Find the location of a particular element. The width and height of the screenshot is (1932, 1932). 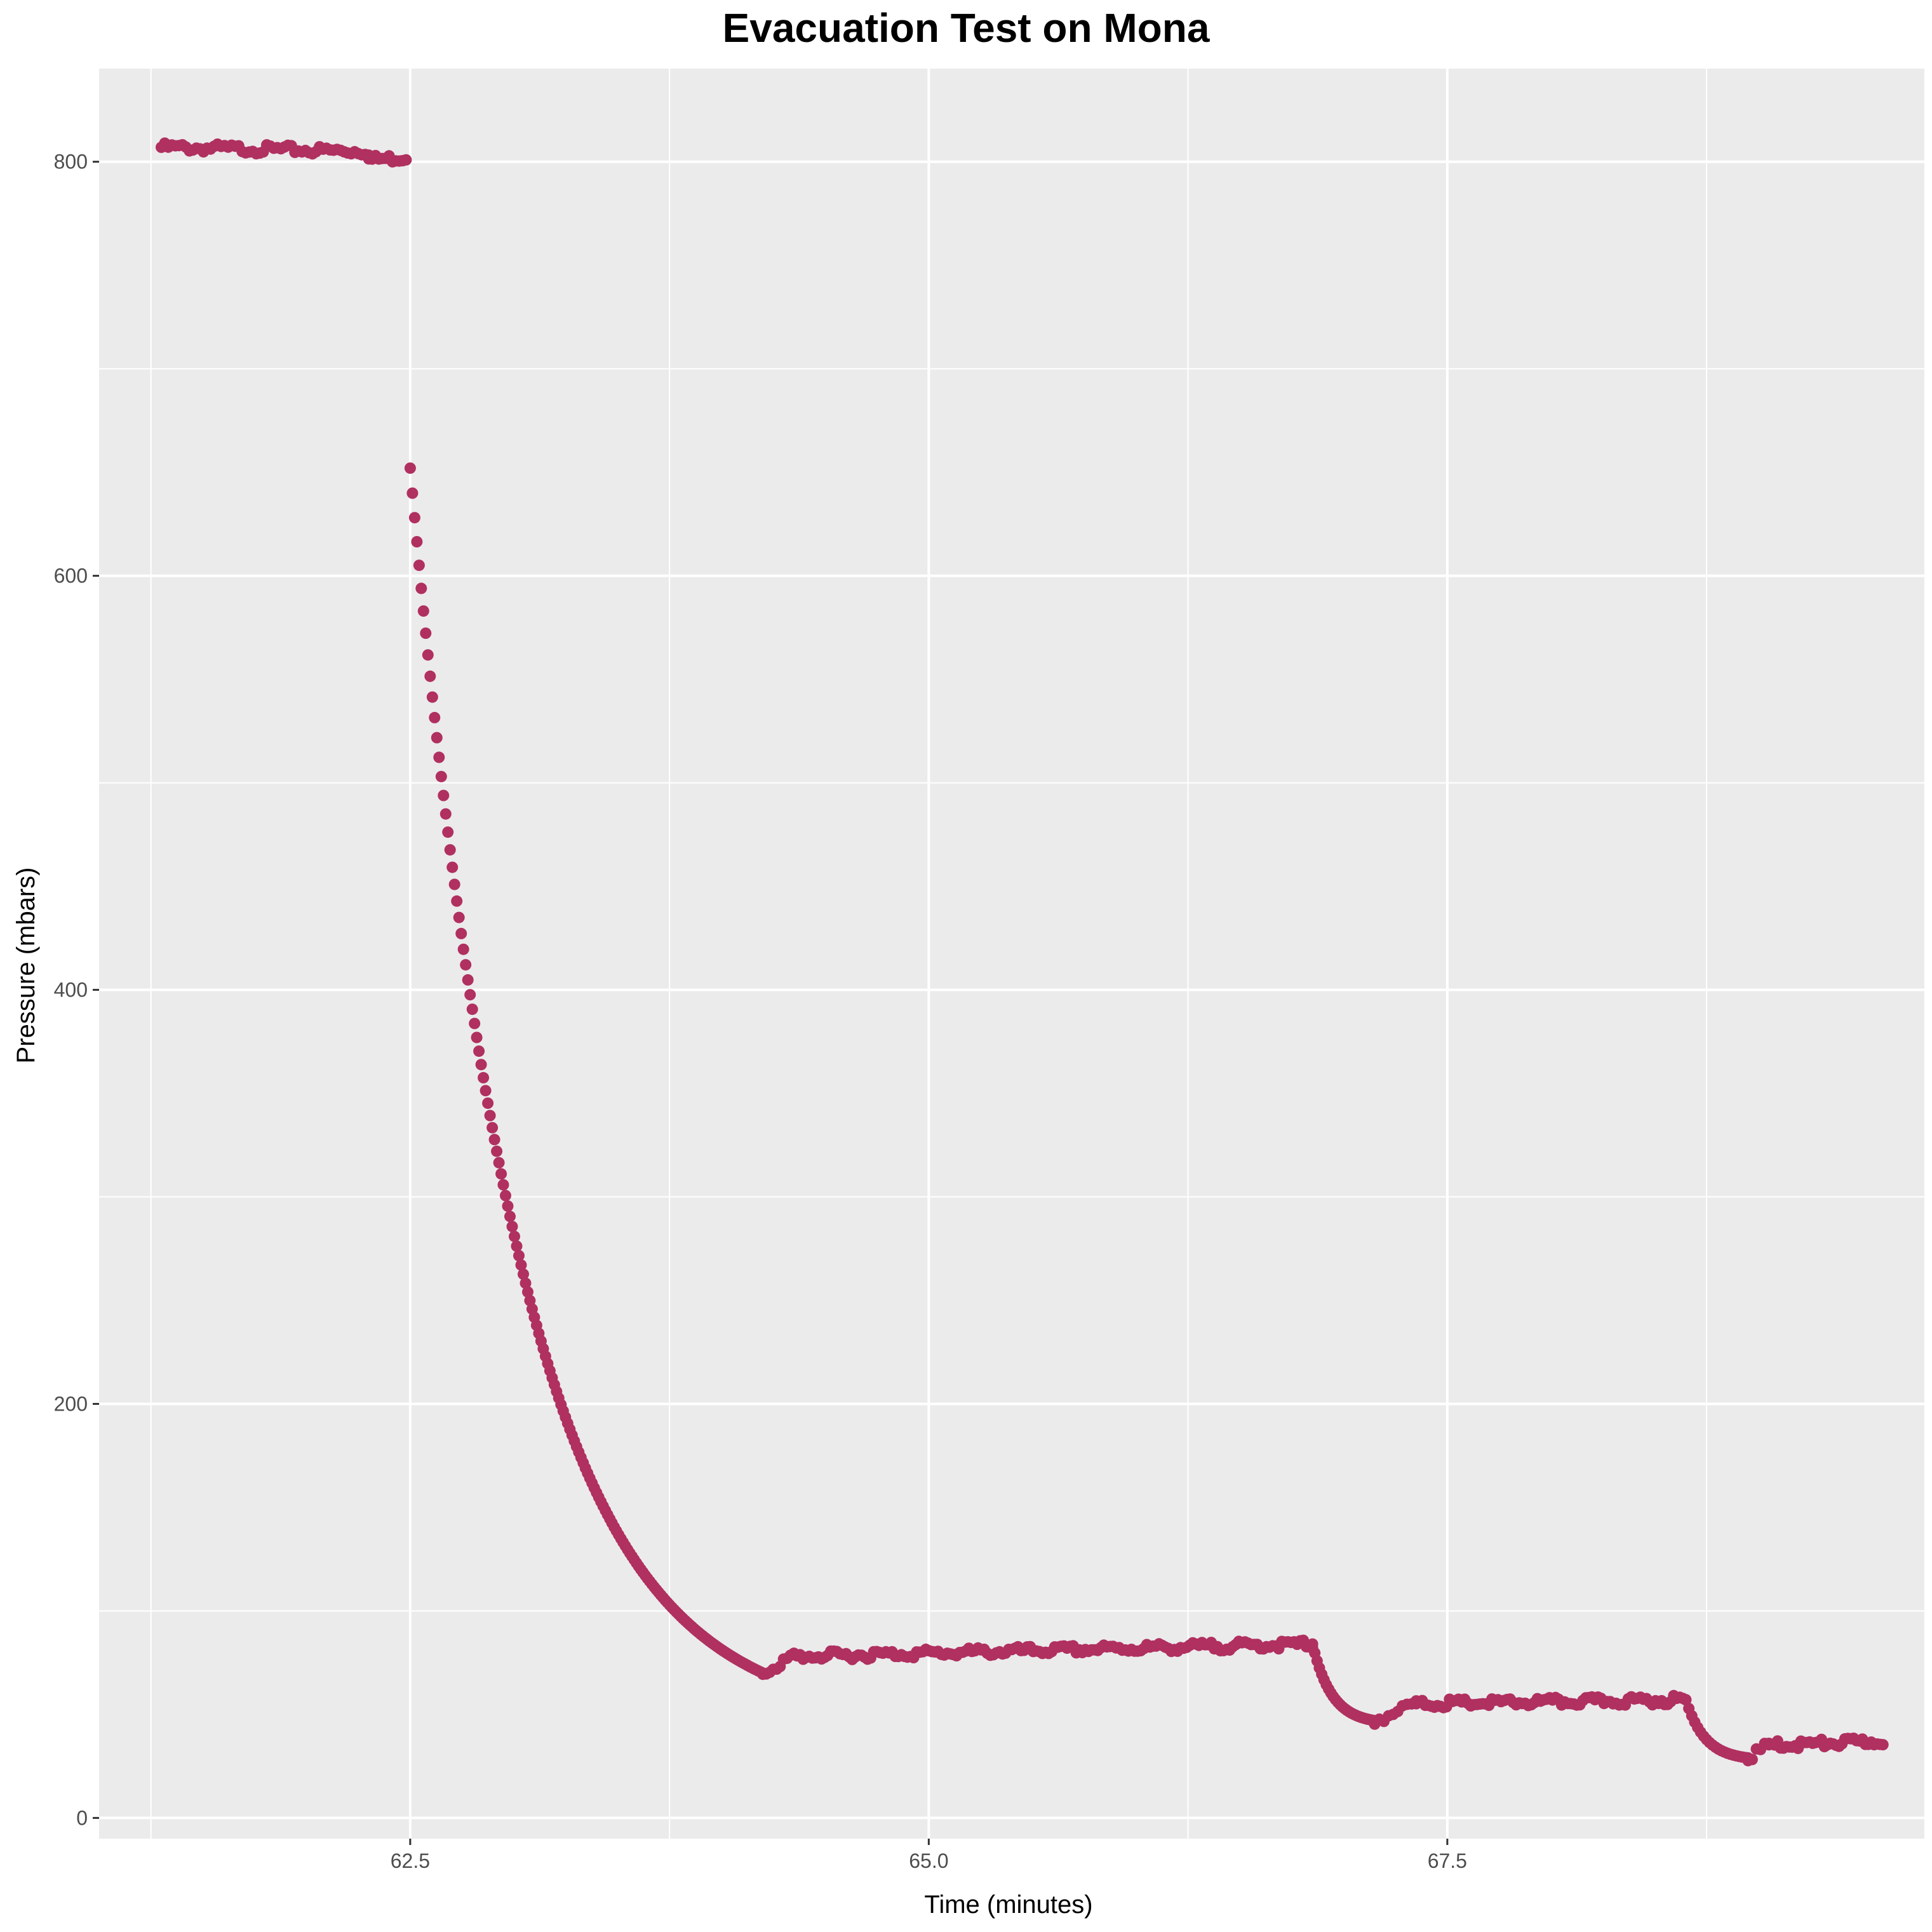

x-tick-label: 62.5 is located at coordinates (410, 1860).